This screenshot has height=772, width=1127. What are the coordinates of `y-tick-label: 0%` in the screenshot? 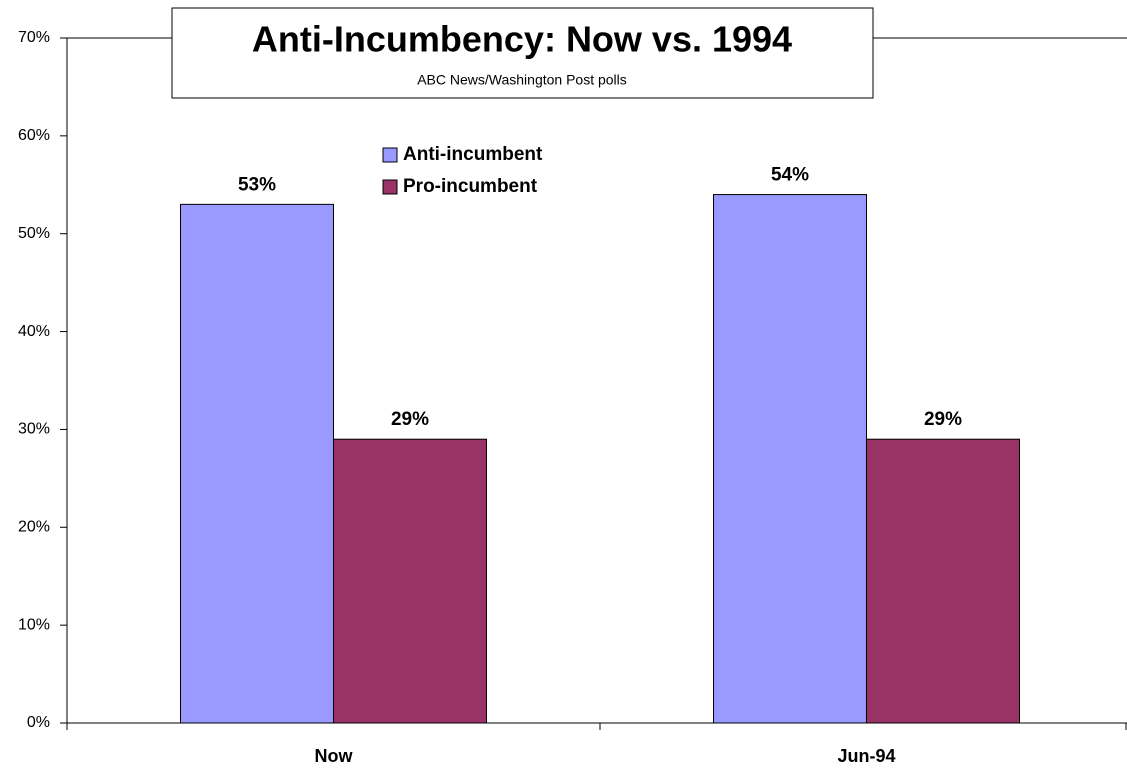 It's located at (38, 722).